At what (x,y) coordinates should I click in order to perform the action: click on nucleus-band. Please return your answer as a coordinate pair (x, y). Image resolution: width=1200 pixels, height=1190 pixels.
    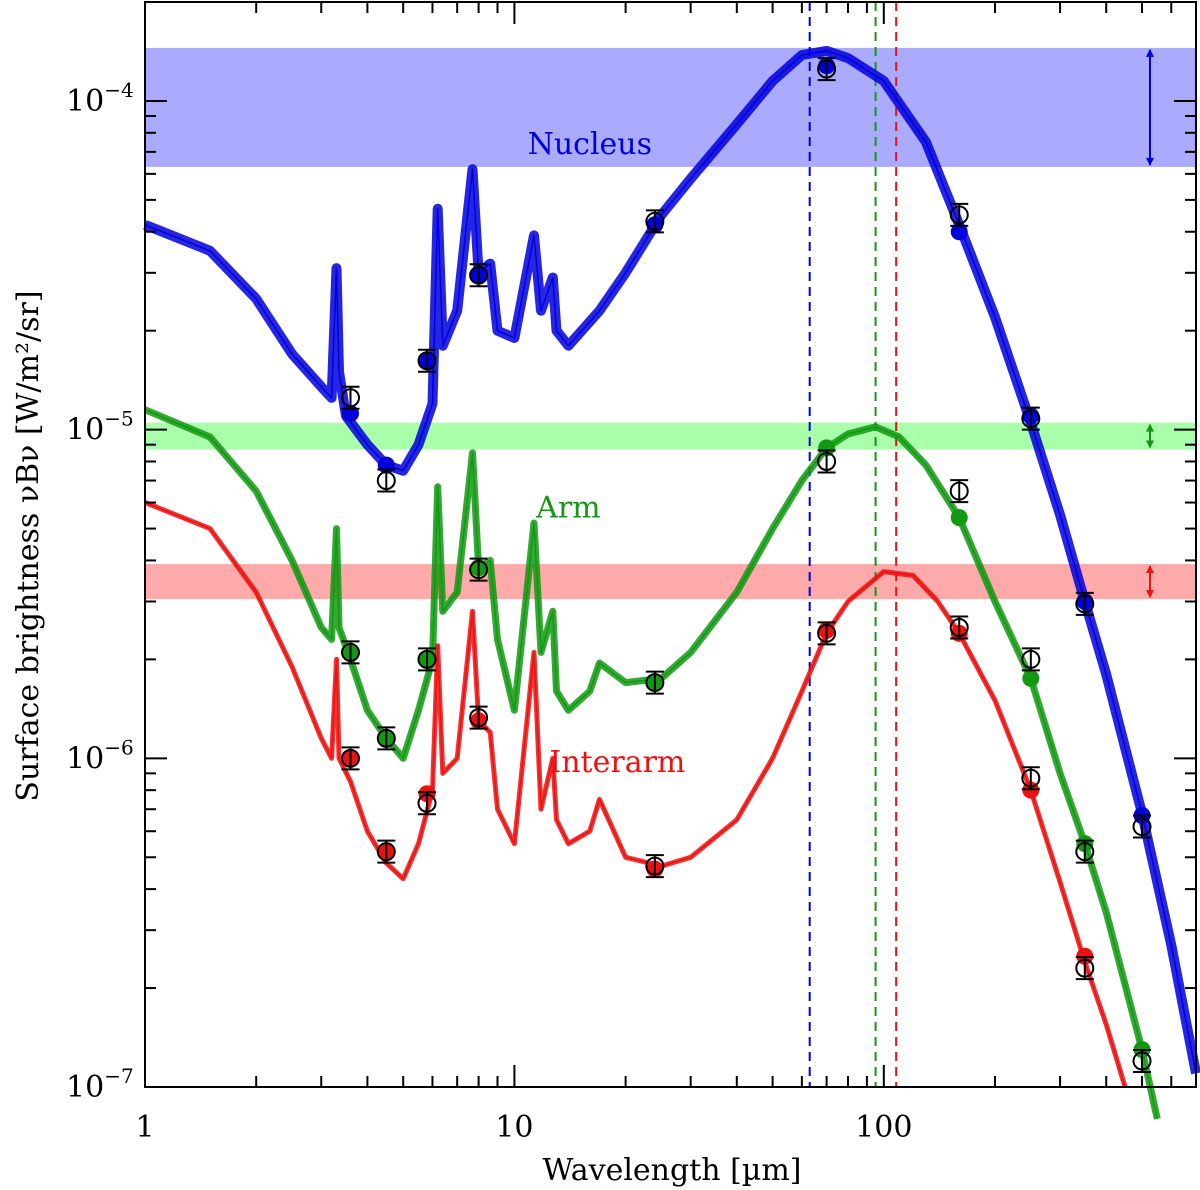
    Looking at the image, I should click on (670, 107).